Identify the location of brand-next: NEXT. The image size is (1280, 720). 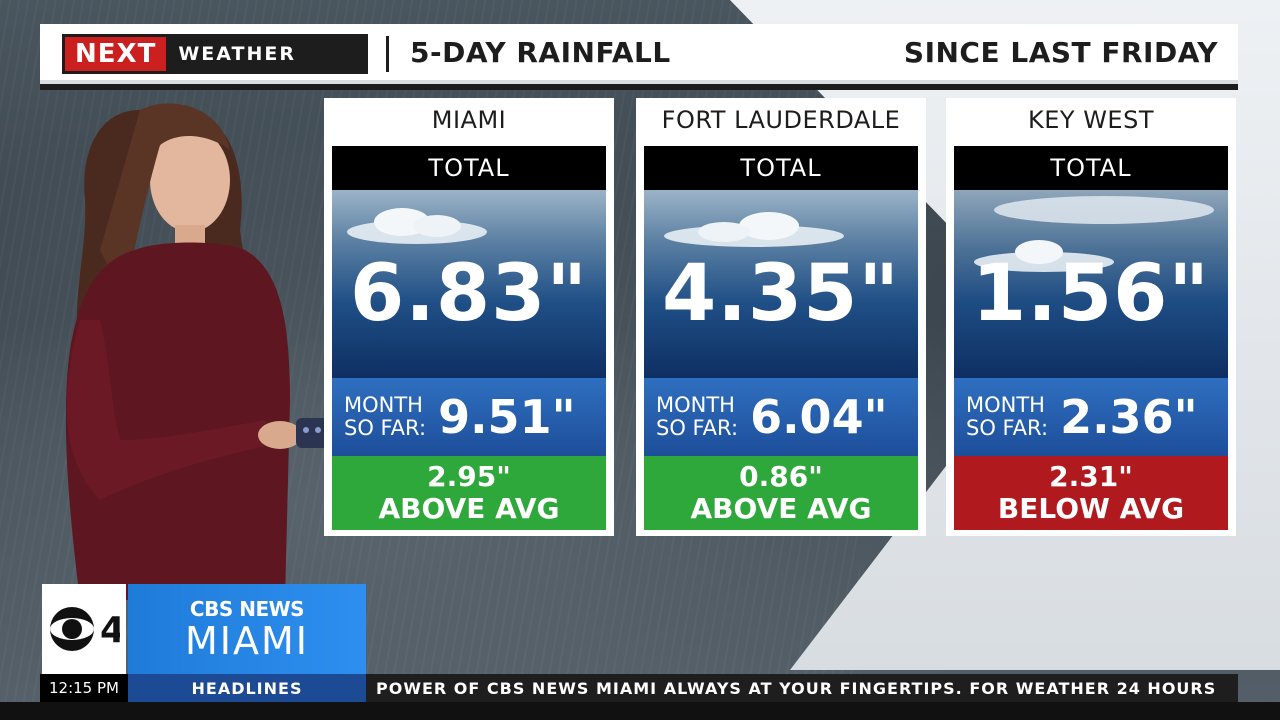
(116, 54).